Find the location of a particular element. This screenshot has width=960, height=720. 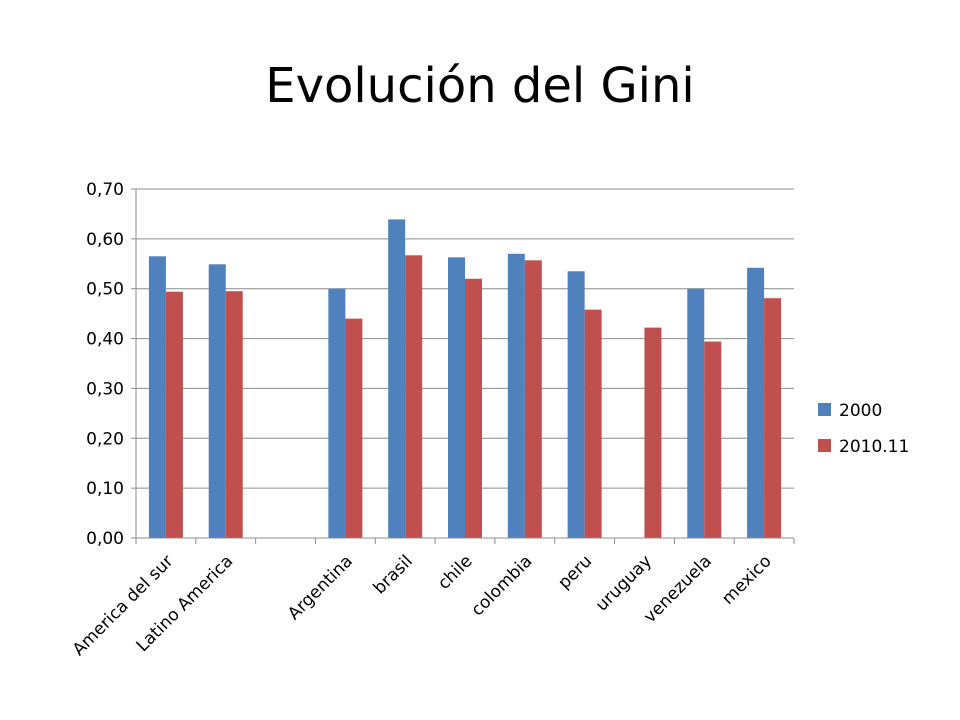

y-tick-label: 0,40 is located at coordinates (105, 340).